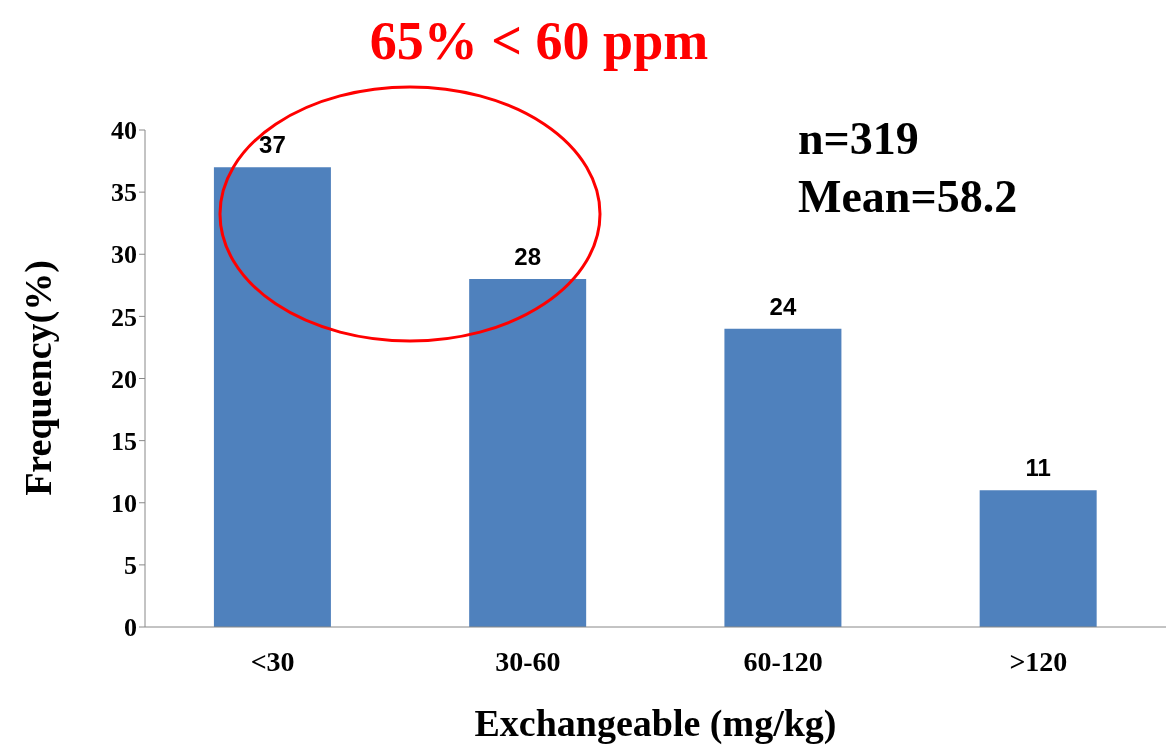  I want to click on annotation: Mean=58.2, so click(908, 196).